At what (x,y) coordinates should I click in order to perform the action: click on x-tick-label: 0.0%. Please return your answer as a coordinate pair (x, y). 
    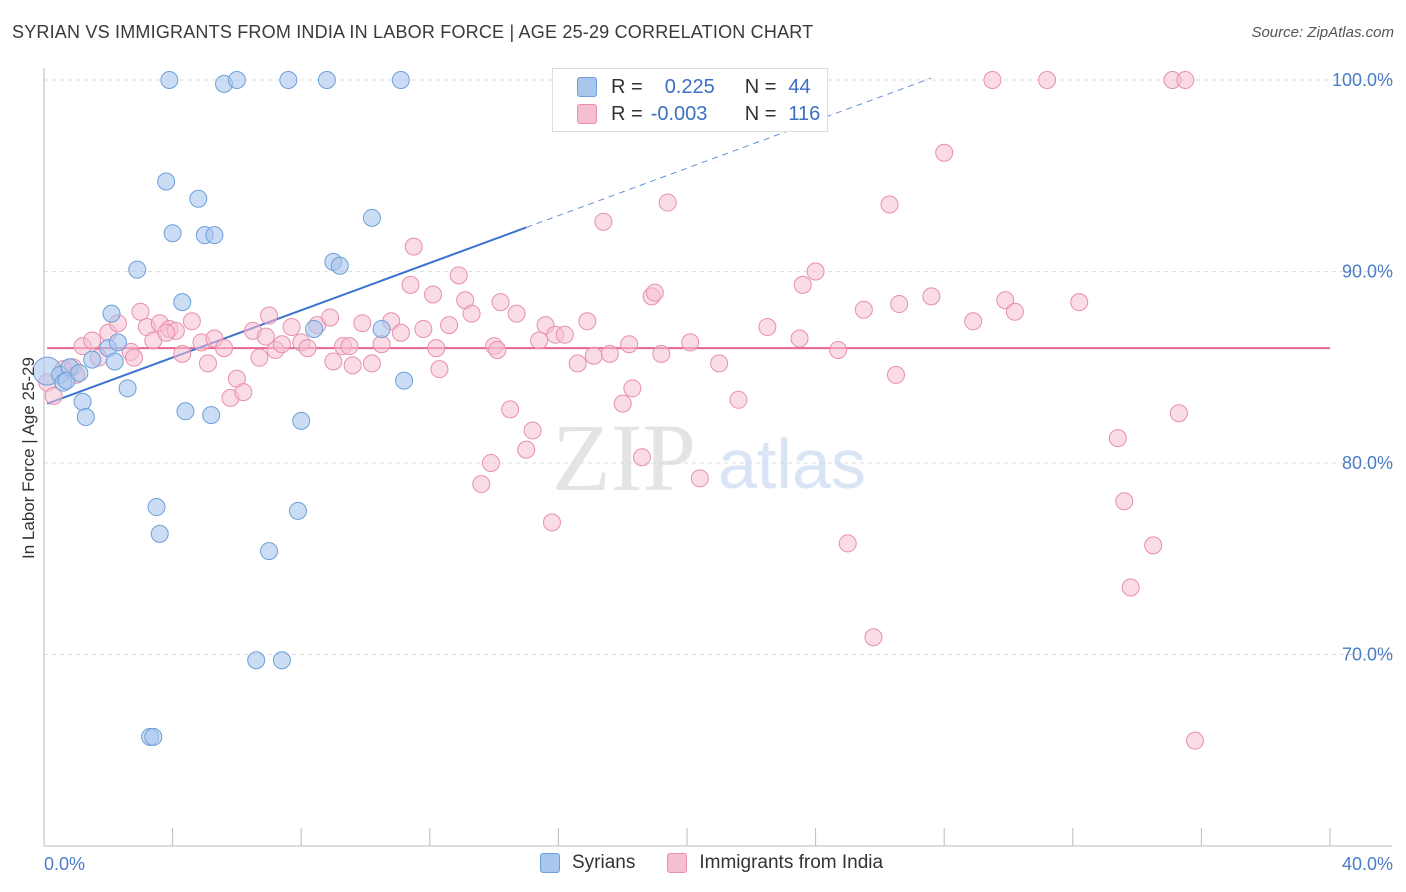
    Looking at the image, I should click on (64, 864).